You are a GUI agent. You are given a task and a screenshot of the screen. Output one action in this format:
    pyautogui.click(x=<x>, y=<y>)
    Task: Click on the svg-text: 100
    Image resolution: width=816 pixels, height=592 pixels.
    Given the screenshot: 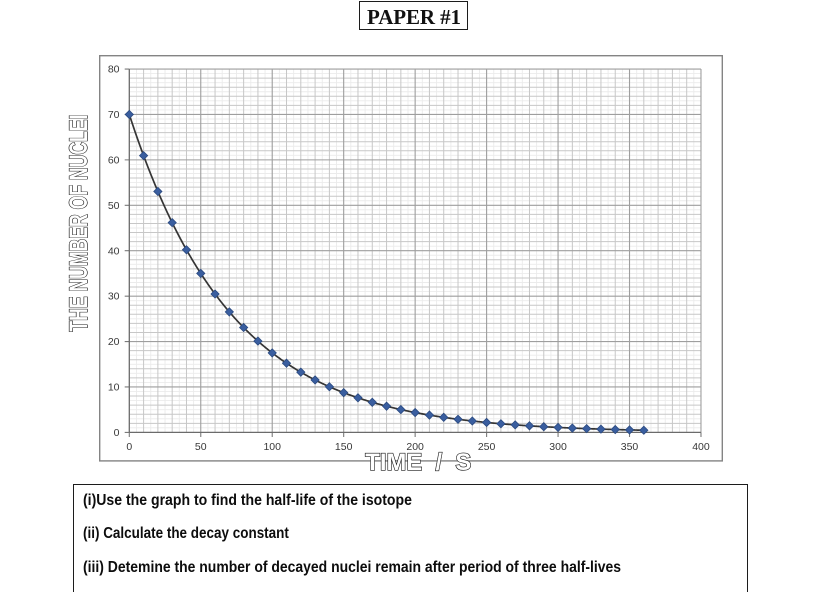 What is the action you would take?
    pyautogui.click(x=272, y=447)
    